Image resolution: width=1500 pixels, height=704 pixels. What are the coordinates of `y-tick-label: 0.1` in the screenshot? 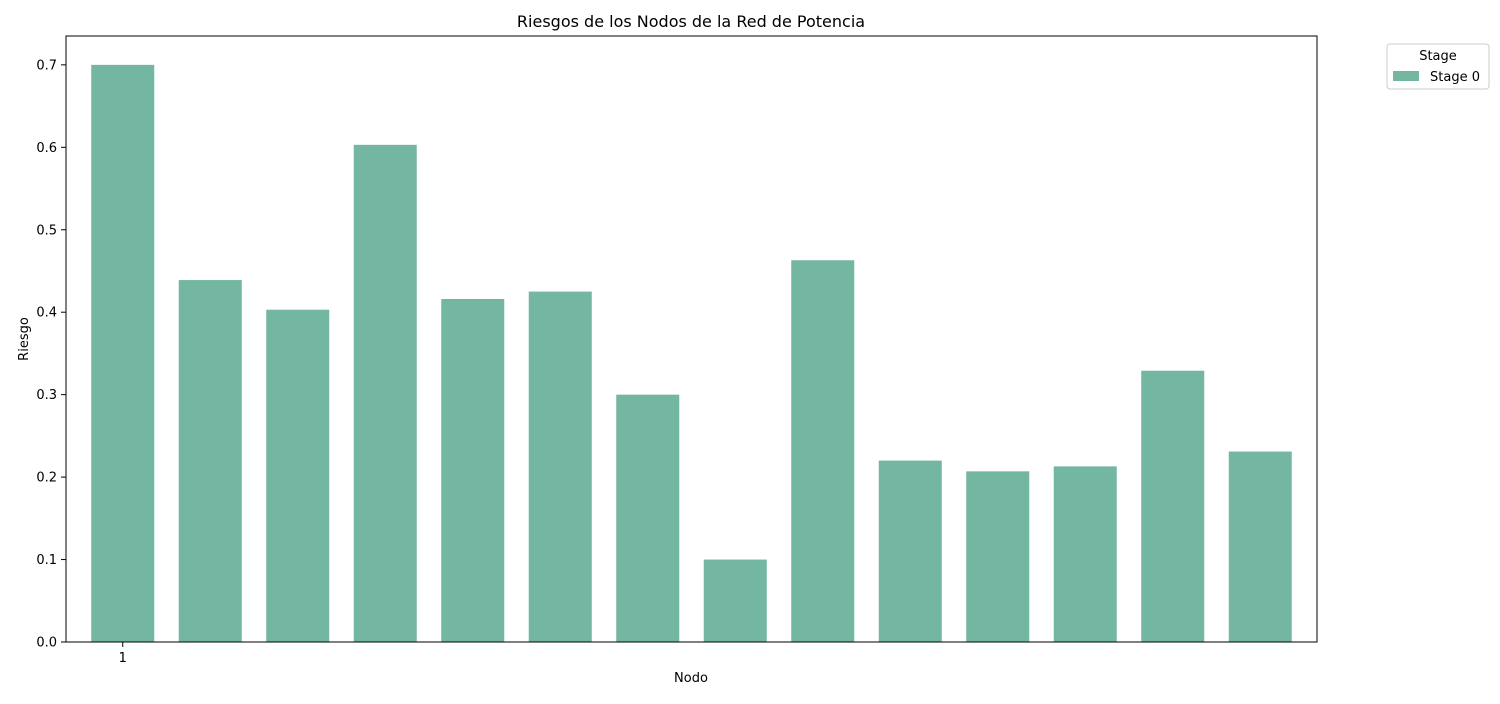 It's located at (46, 560).